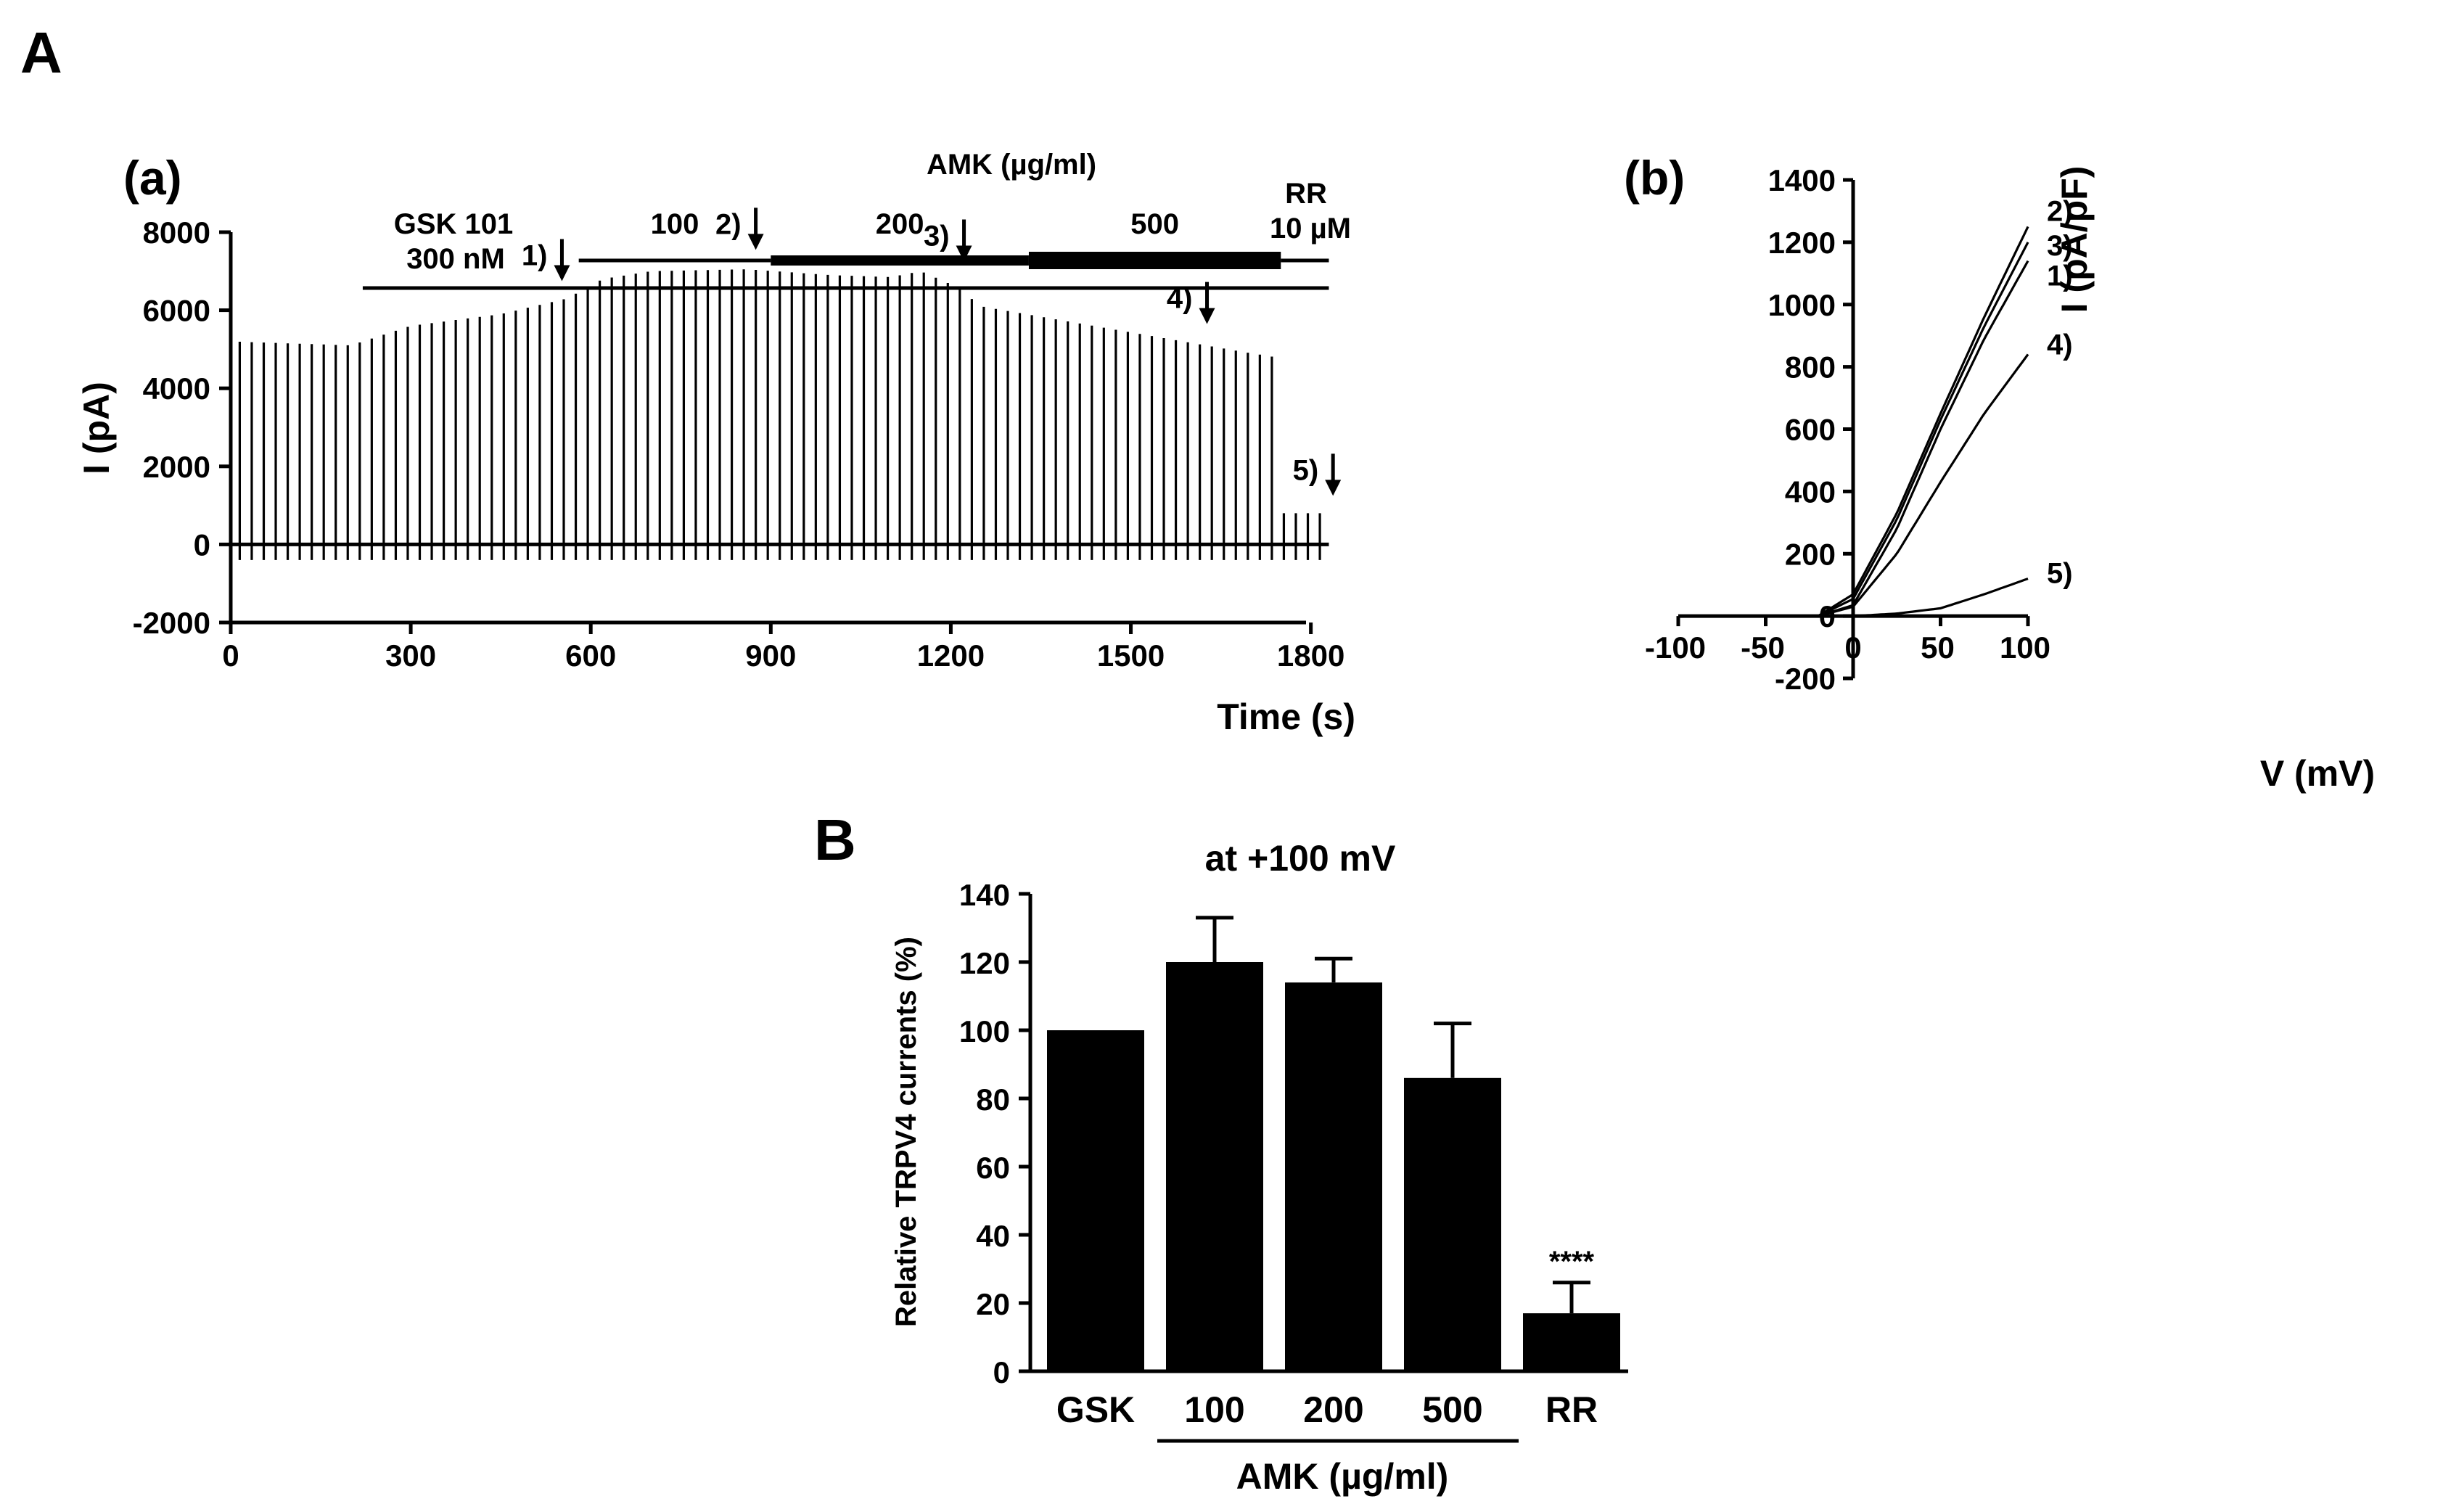 The image size is (2443, 1512). I want to click on annotation-label: 5), so click(1306, 470).